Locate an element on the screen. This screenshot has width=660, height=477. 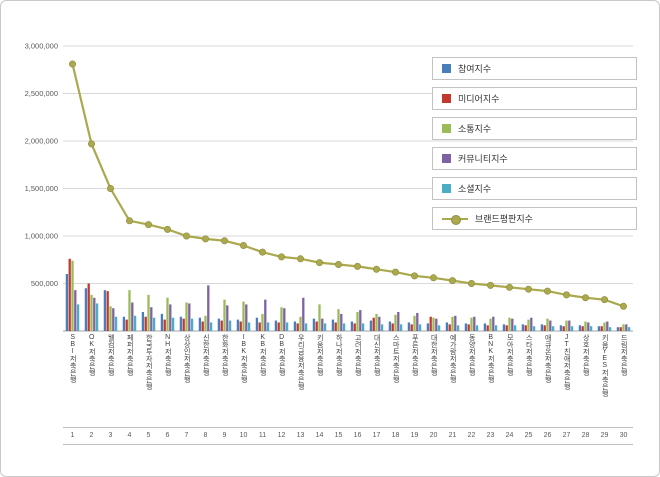
rank-number: 26 is located at coordinates (547, 435).